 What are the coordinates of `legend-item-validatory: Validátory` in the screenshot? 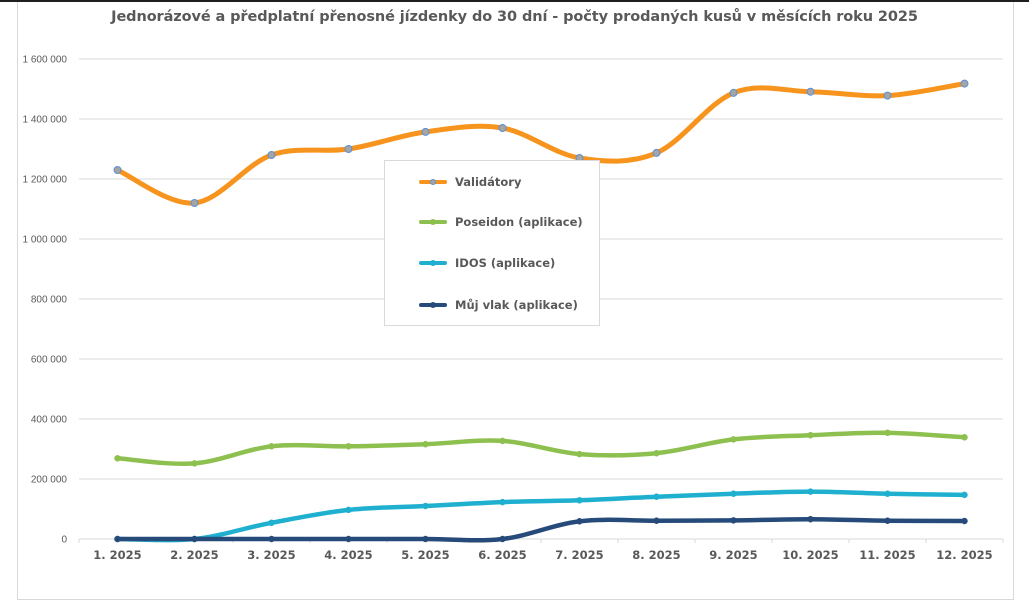 It's located at (470, 182).